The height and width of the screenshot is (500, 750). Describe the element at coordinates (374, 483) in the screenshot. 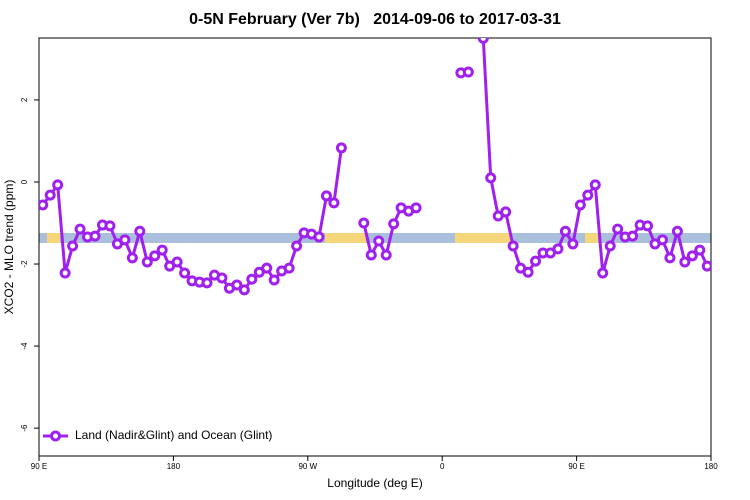

I see `x-axis-label: Longitude (deg E)` at that location.